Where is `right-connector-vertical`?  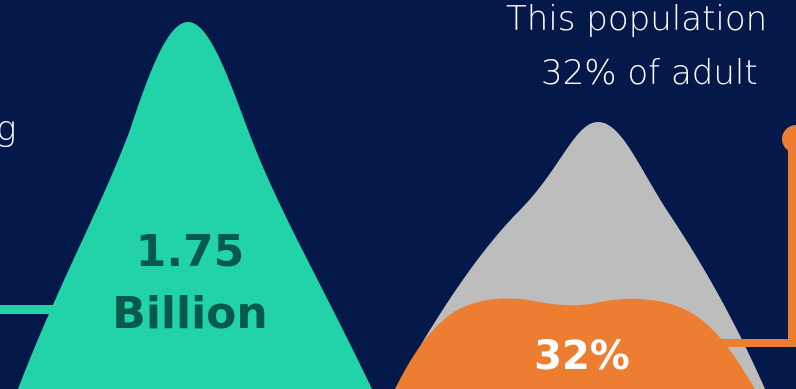 right-connector-vertical is located at coordinates (792, 242).